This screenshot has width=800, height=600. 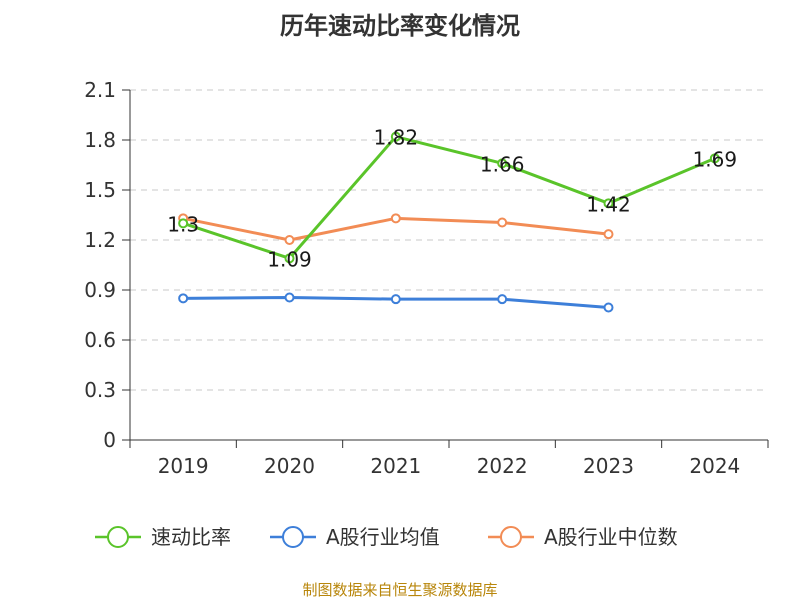 What do you see at coordinates (608, 466) in the screenshot?
I see `x-tick-label: 2023` at bounding box center [608, 466].